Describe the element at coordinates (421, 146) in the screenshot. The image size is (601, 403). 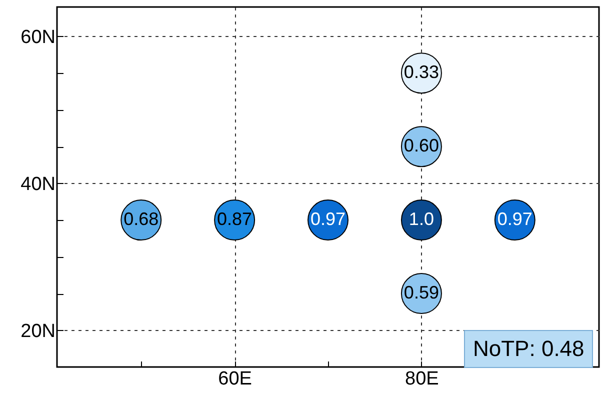
I see `annotation: 0.60` at that location.